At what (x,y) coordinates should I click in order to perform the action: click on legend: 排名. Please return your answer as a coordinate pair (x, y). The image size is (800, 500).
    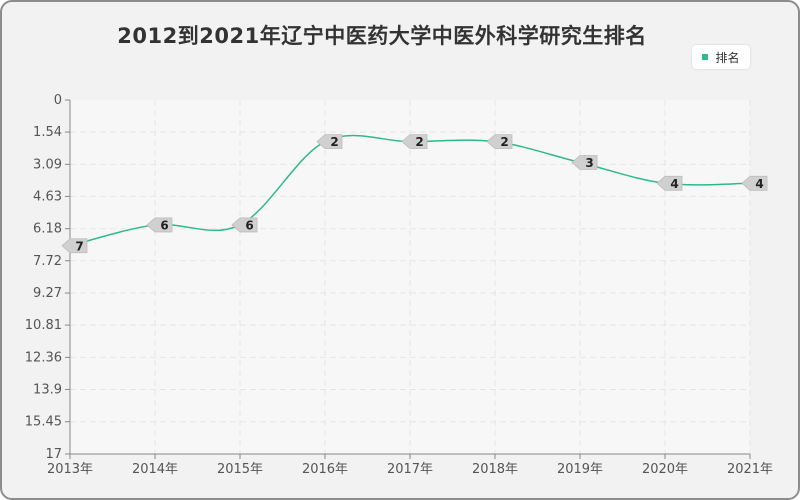
    Looking at the image, I should click on (721, 57).